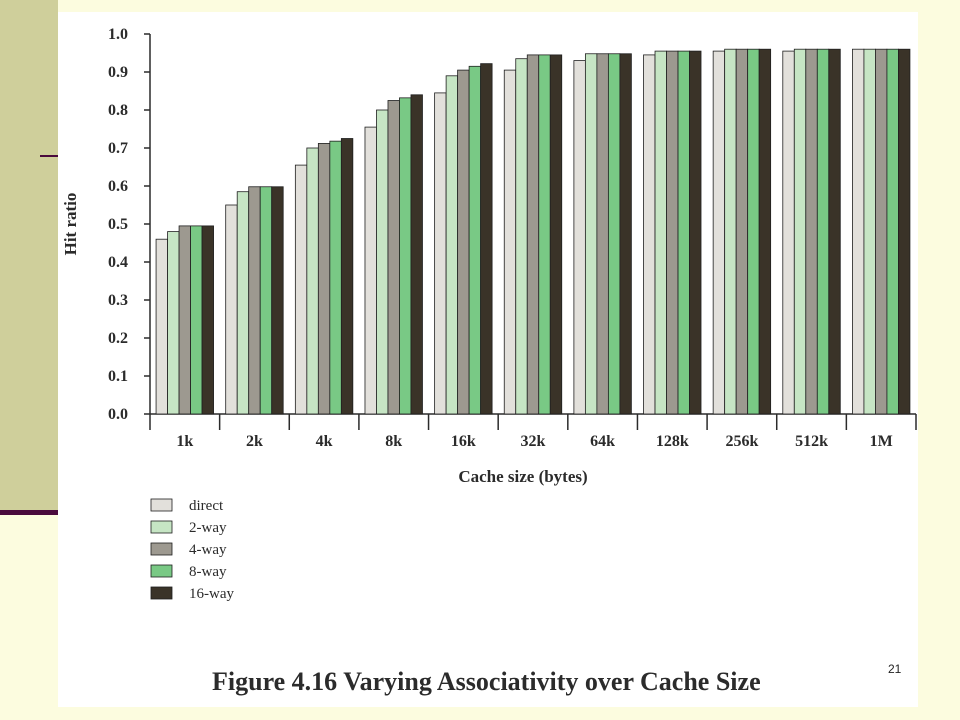 The width and height of the screenshot is (960, 720). Describe the element at coordinates (211, 594) in the screenshot. I see `legend-label: 16-way` at that location.